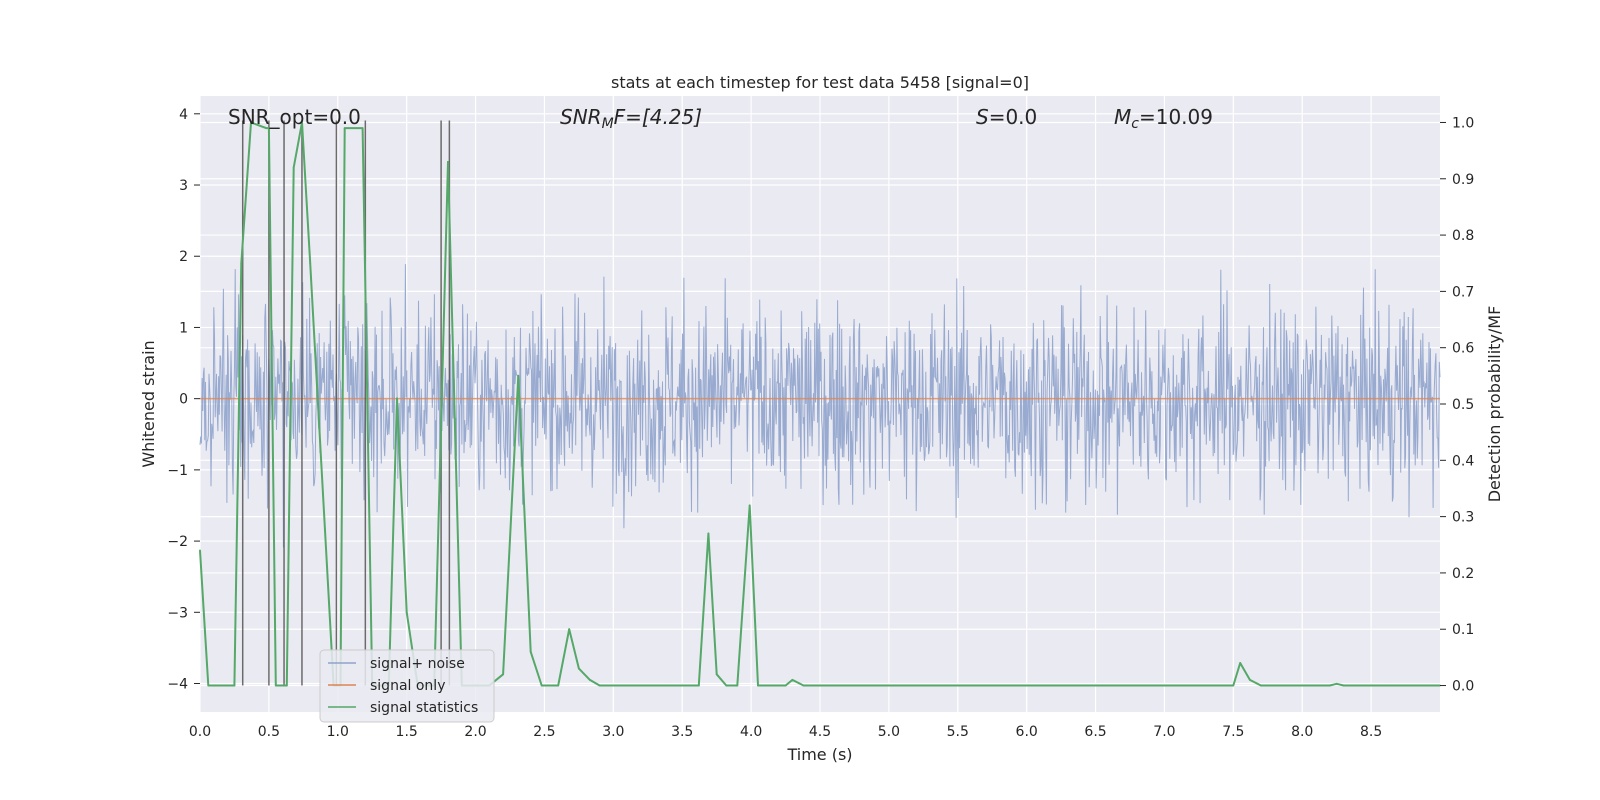  What do you see at coordinates (819, 754) in the screenshot?
I see `x-axis-title: Time (s)` at bounding box center [819, 754].